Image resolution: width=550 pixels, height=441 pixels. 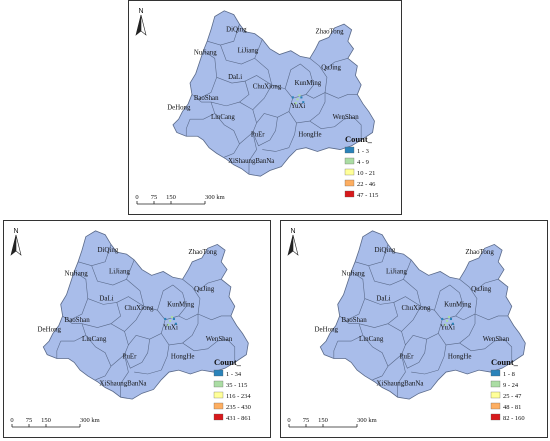 What do you see at coordinates (238, 407) in the screenshot?
I see `legend-item-label: 235 - 430` at bounding box center [238, 407].